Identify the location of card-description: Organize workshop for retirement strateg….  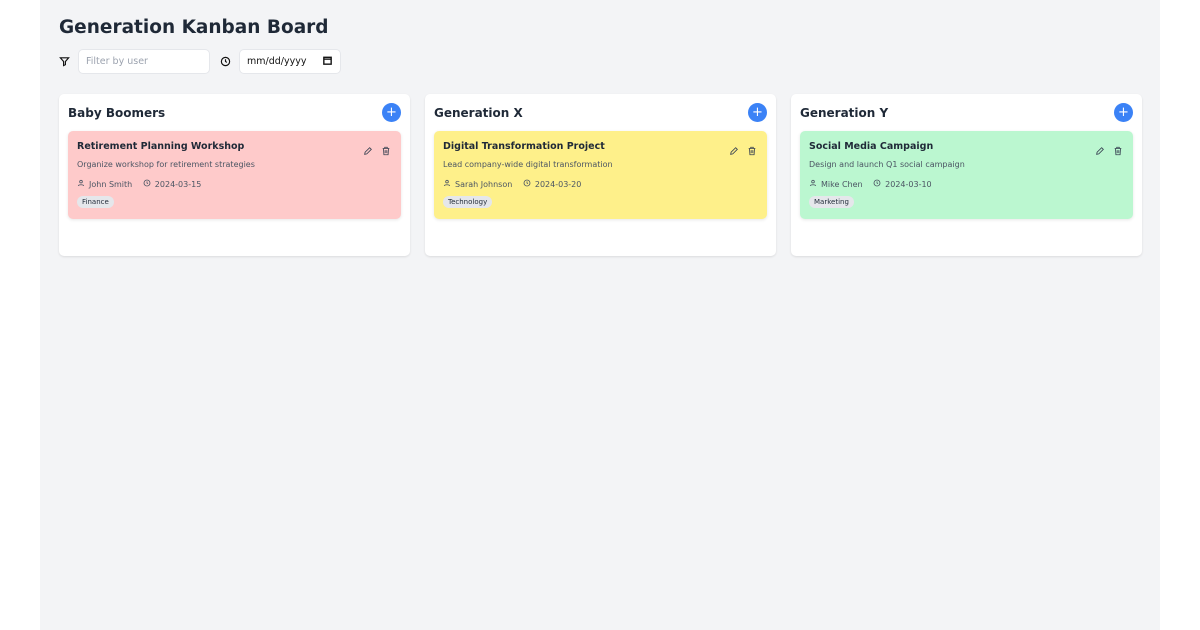
(166, 164).